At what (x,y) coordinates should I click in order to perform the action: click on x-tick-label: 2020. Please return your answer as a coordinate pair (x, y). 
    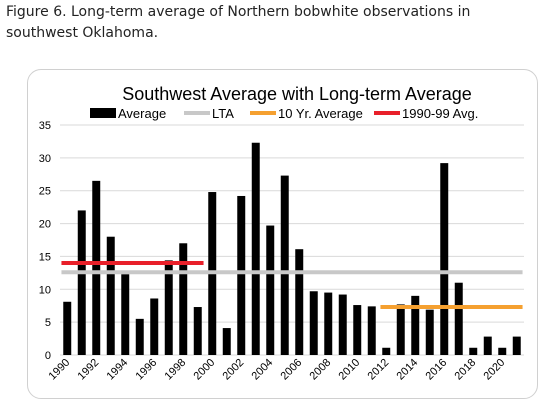
    Looking at the image, I should click on (495, 370).